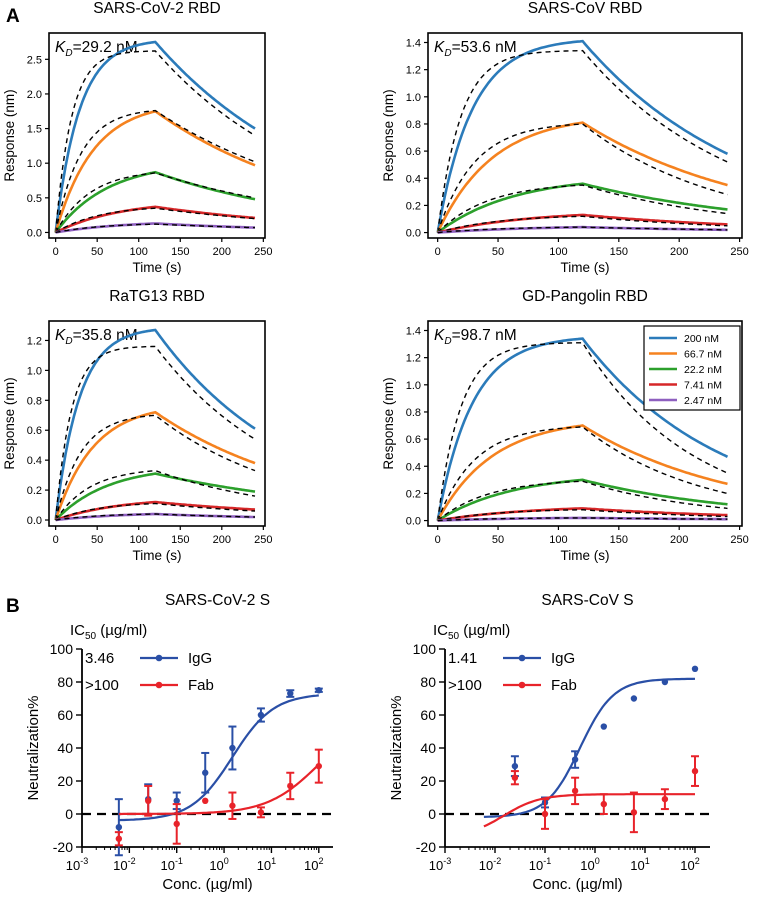 Image resolution: width=761 pixels, height=899 pixels. Describe the element at coordinates (157, 296) in the screenshot. I see `chart-title: RaTG13 RBD` at that location.